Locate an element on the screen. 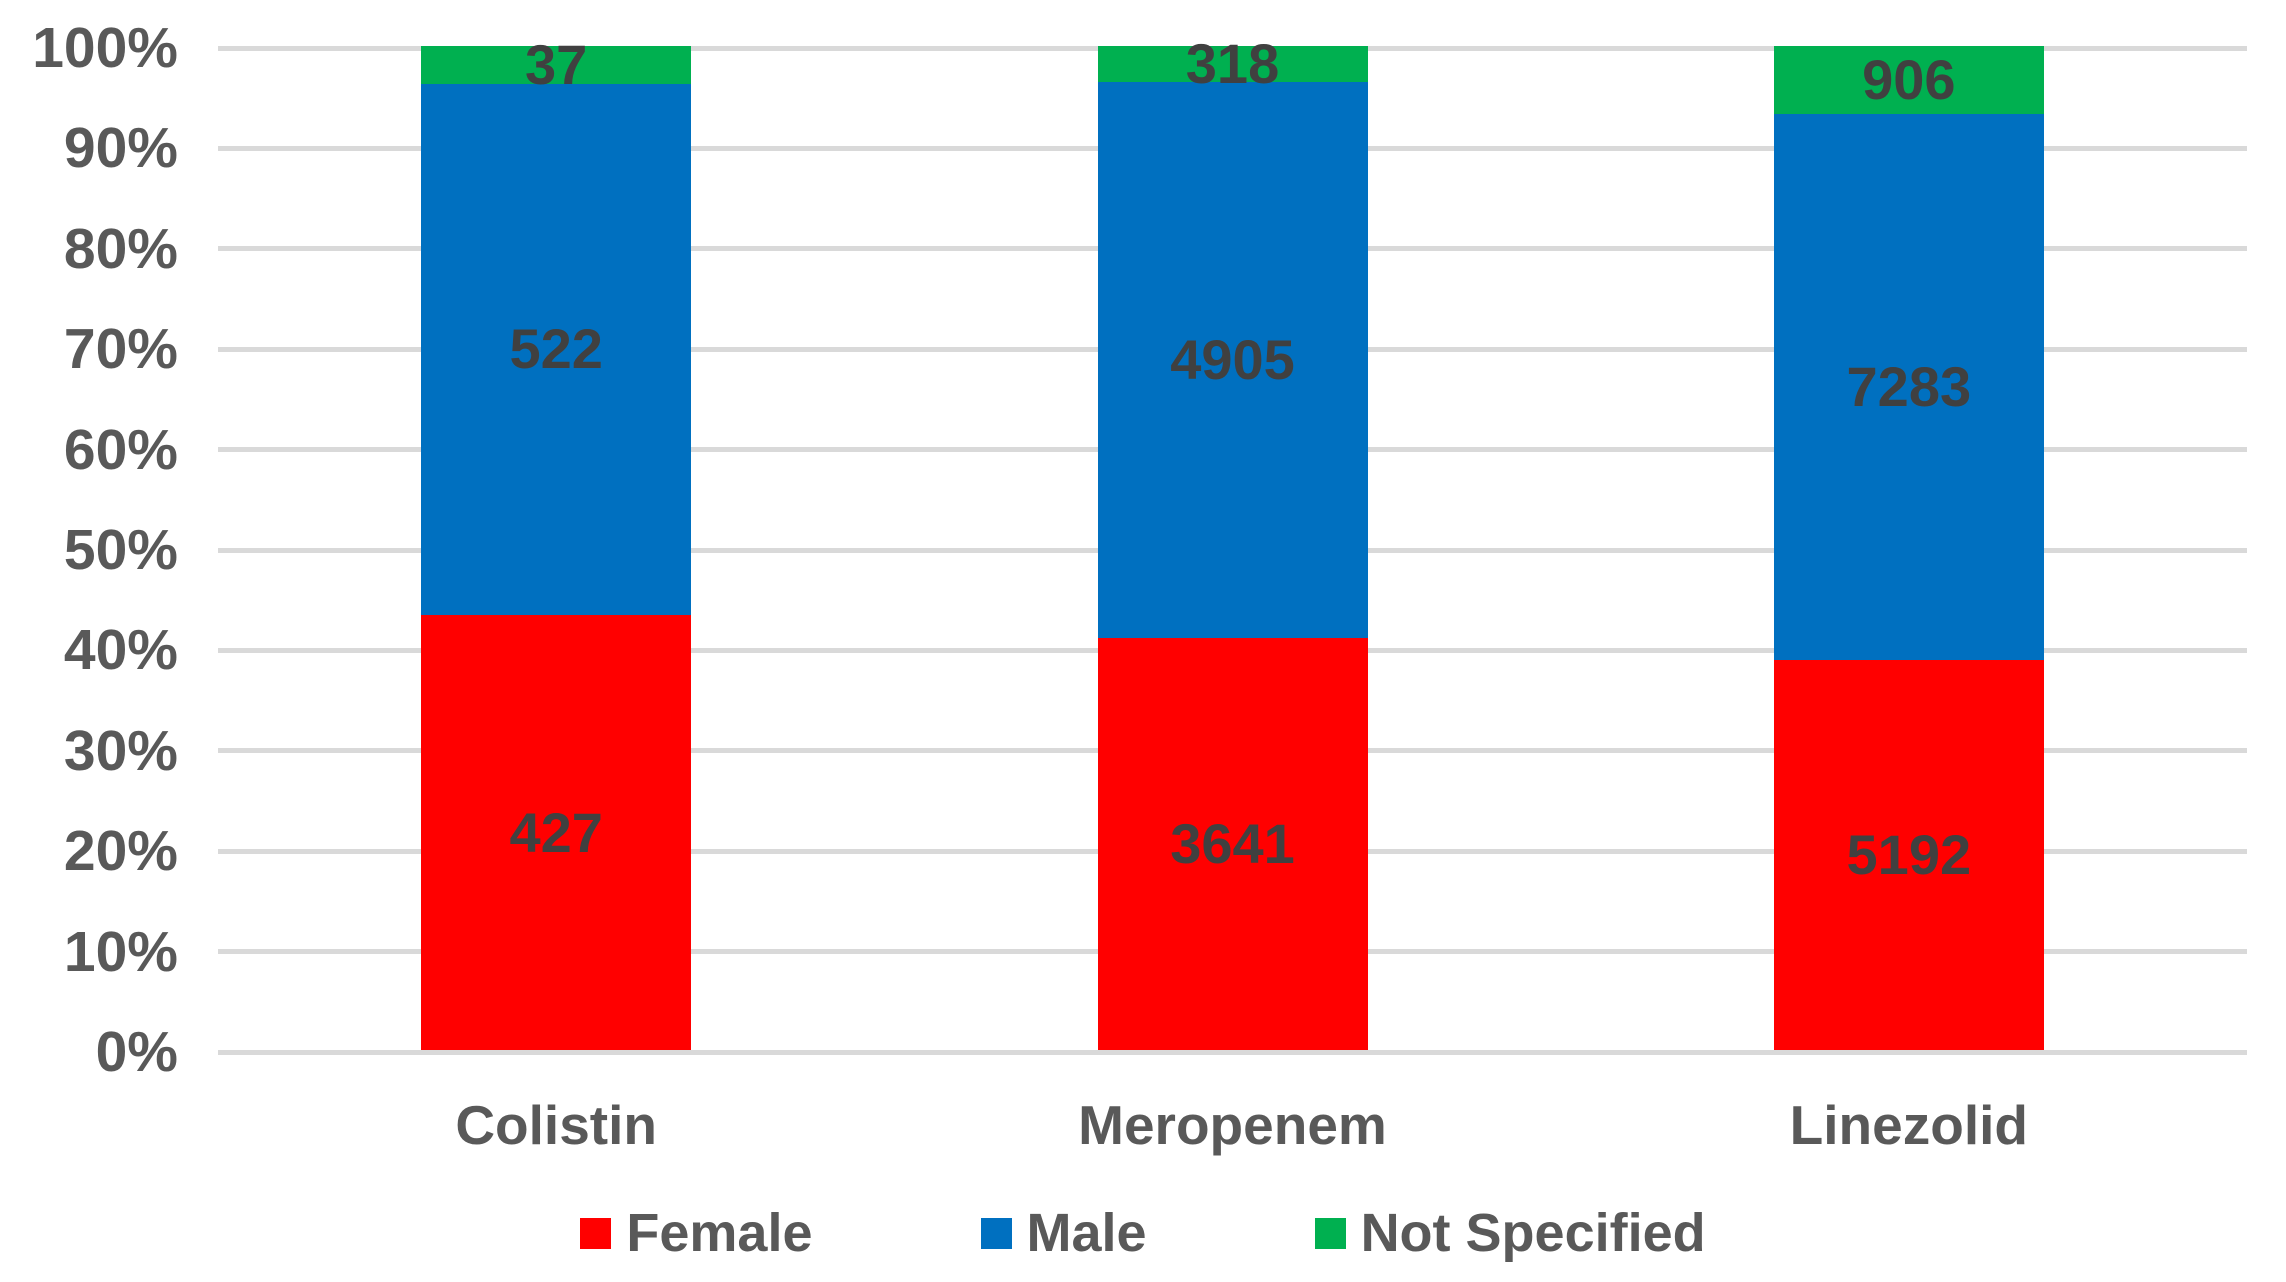  data-label: 427 is located at coordinates (556, 832).